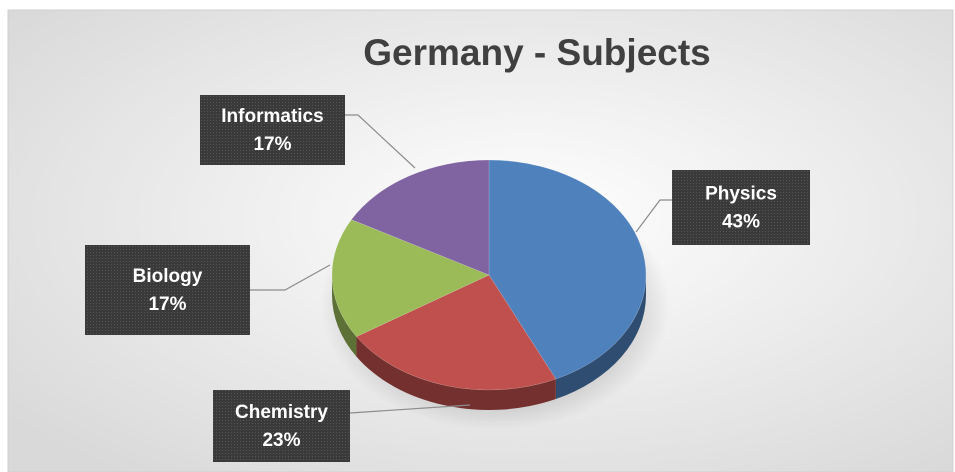 This screenshot has height=472, width=955. I want to click on data-label-value: 43%, so click(741, 222).